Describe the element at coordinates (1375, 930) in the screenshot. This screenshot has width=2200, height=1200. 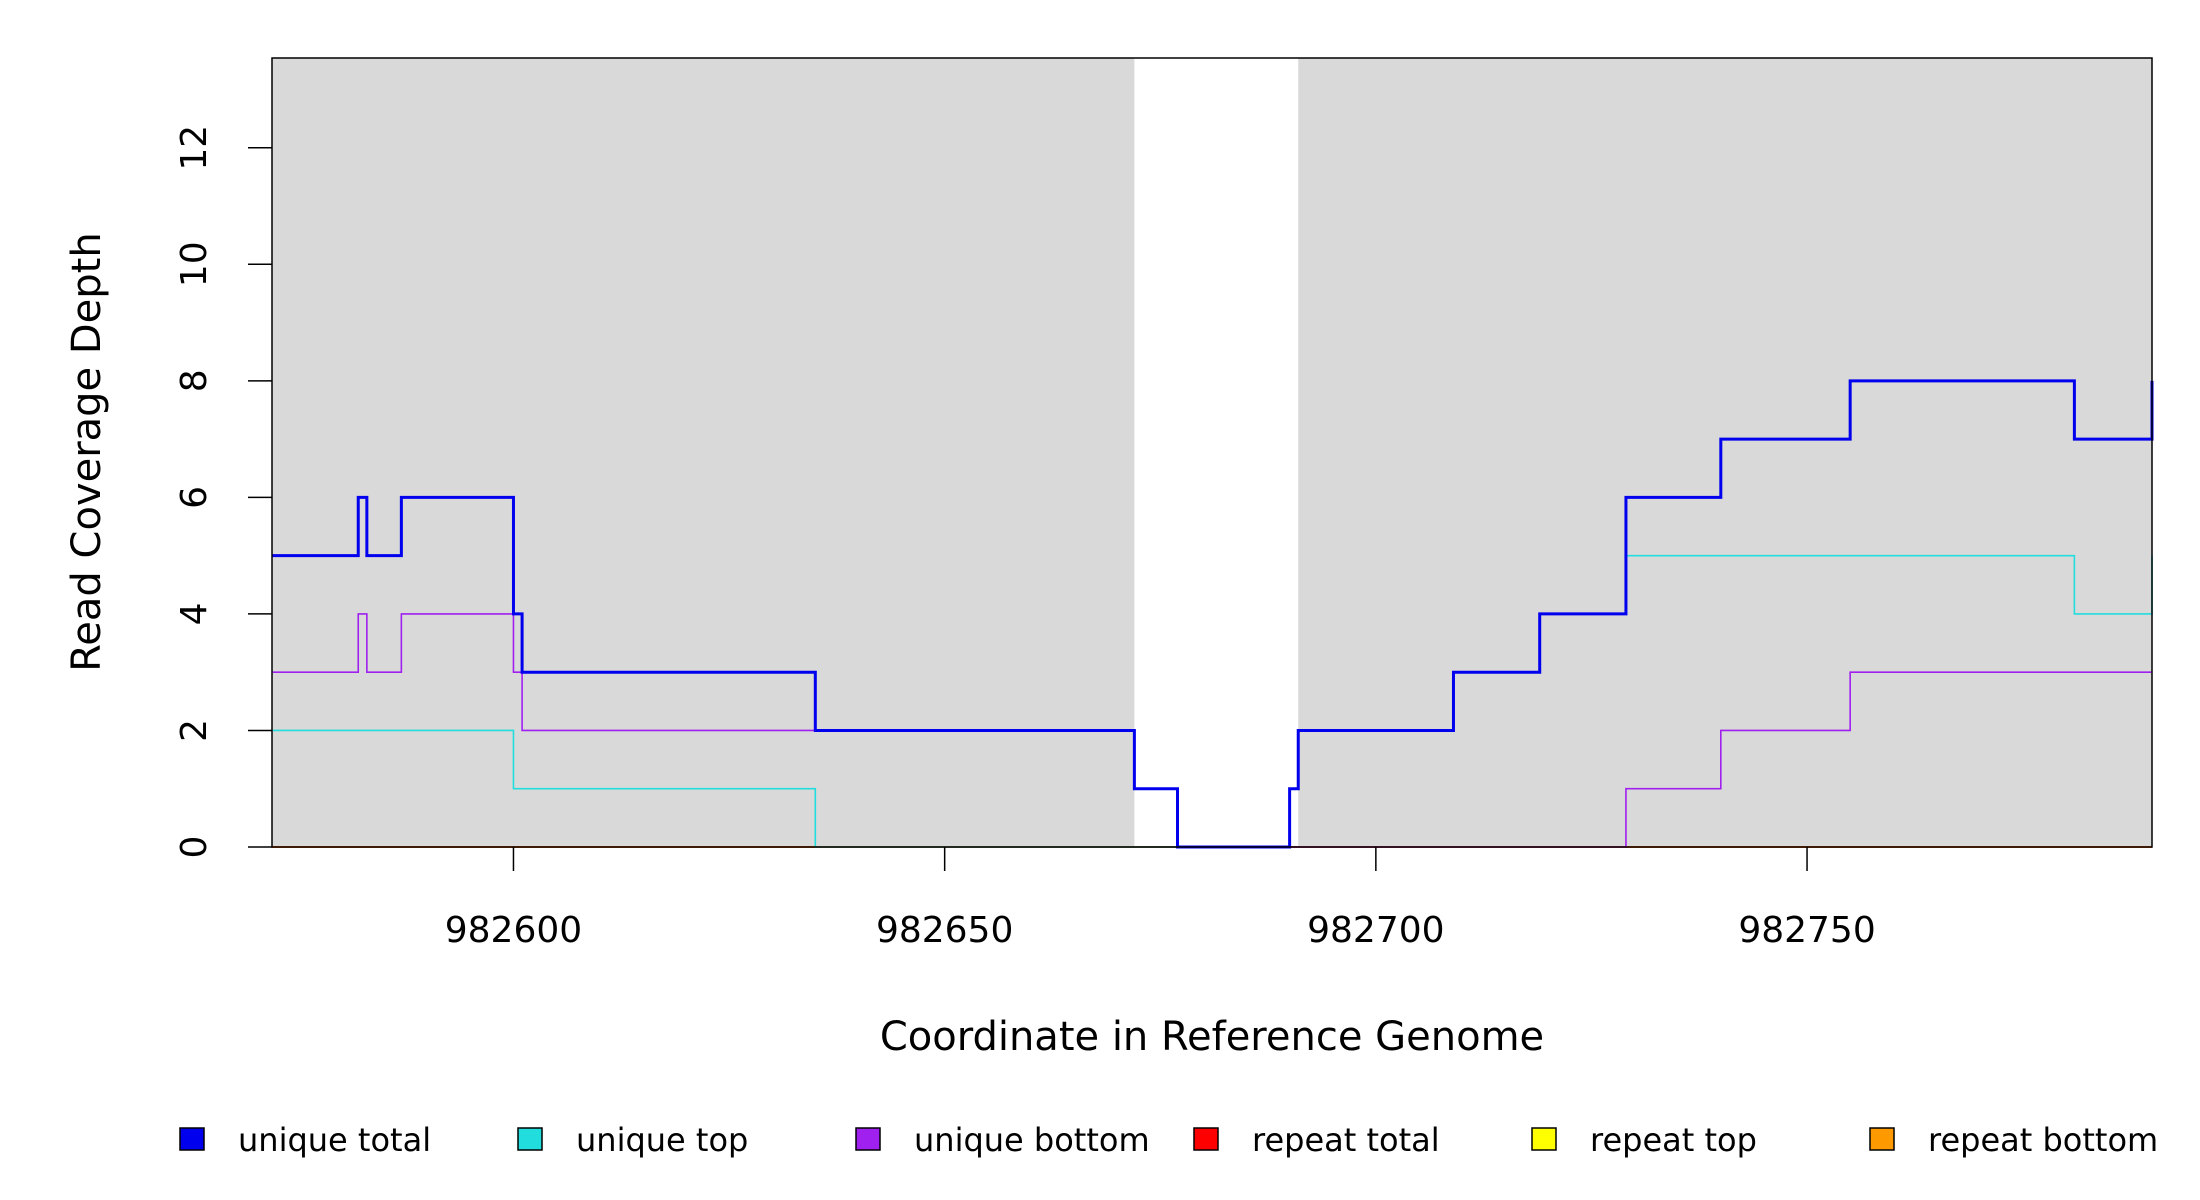
I see `x-tick-label: 982700` at that location.